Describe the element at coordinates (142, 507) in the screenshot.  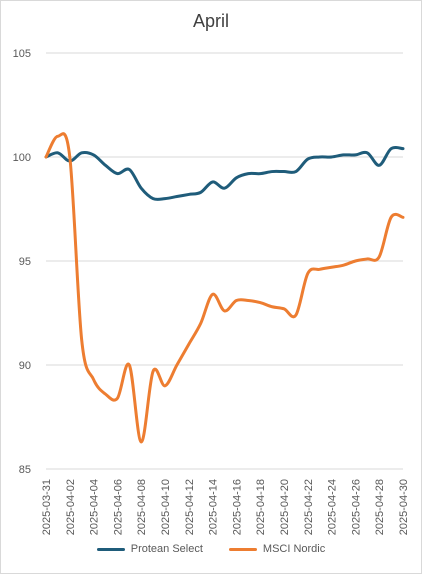
I see `x-tick-label: 2025-04-08` at that location.